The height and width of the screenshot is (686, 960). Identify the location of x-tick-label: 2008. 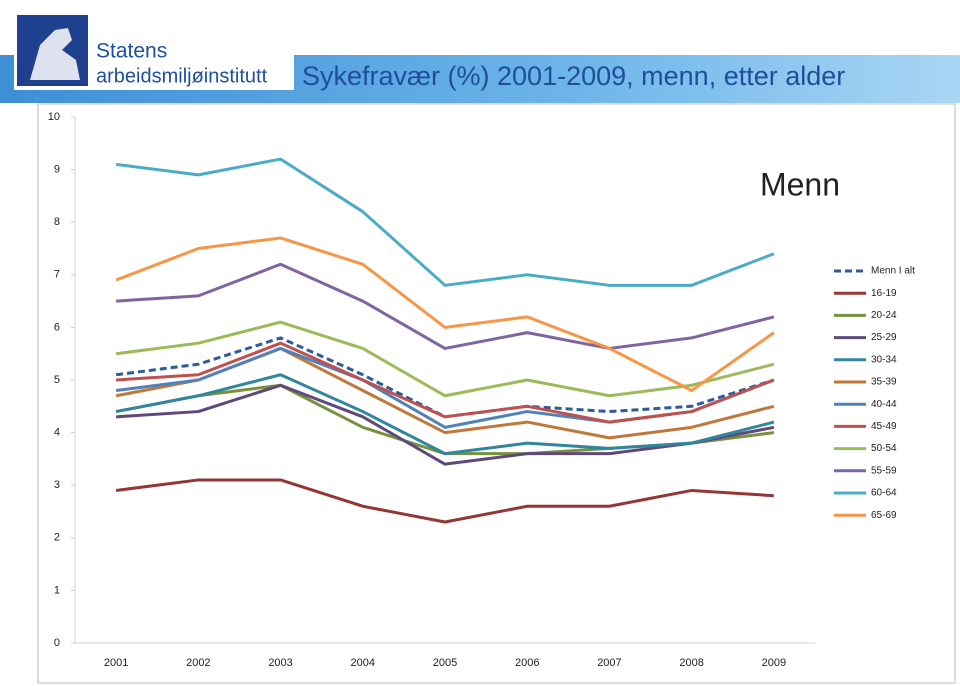
(691, 663).